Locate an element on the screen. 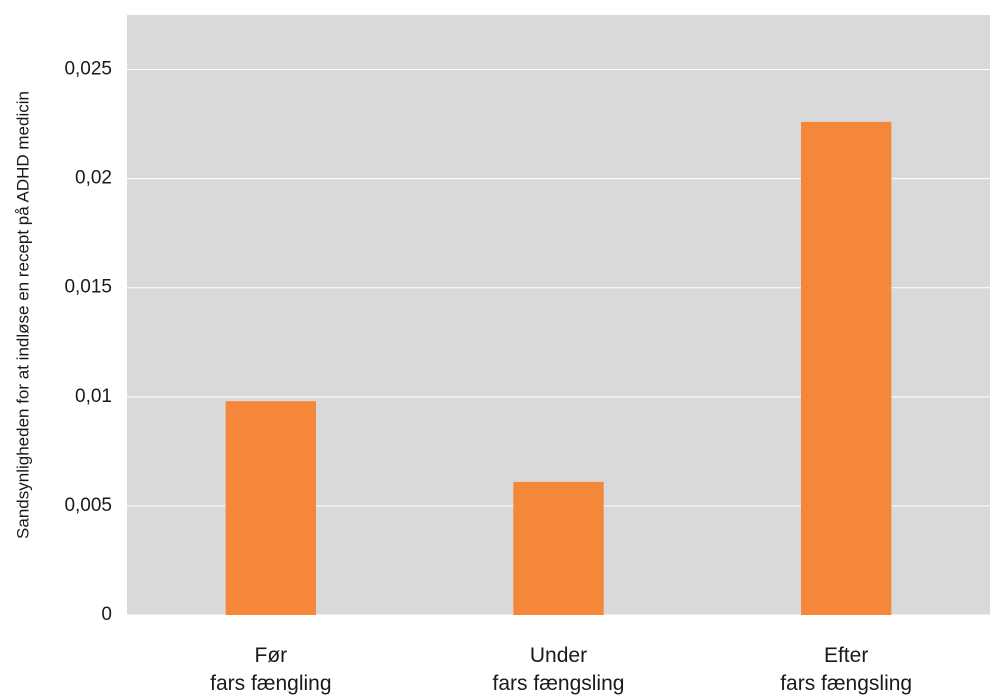 This screenshot has height=700, width=990. y-tick-label: 0,015 is located at coordinates (88, 287).